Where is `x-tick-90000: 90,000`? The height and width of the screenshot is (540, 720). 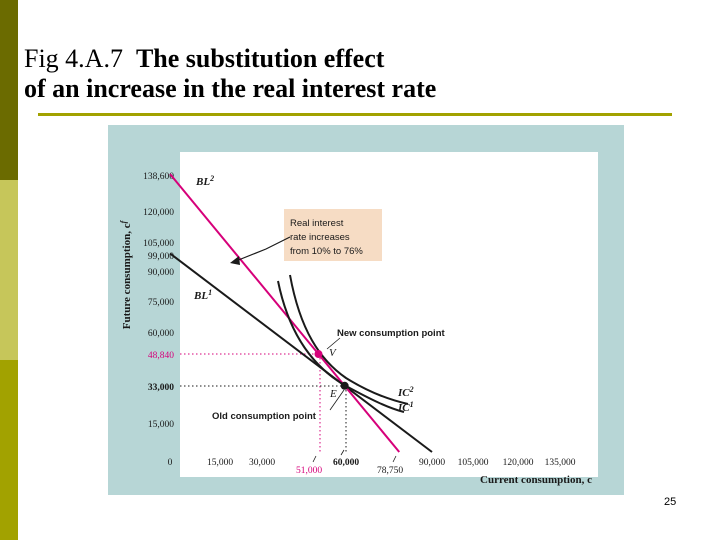
x-tick-90000: 90,000 is located at coordinates (432, 463).